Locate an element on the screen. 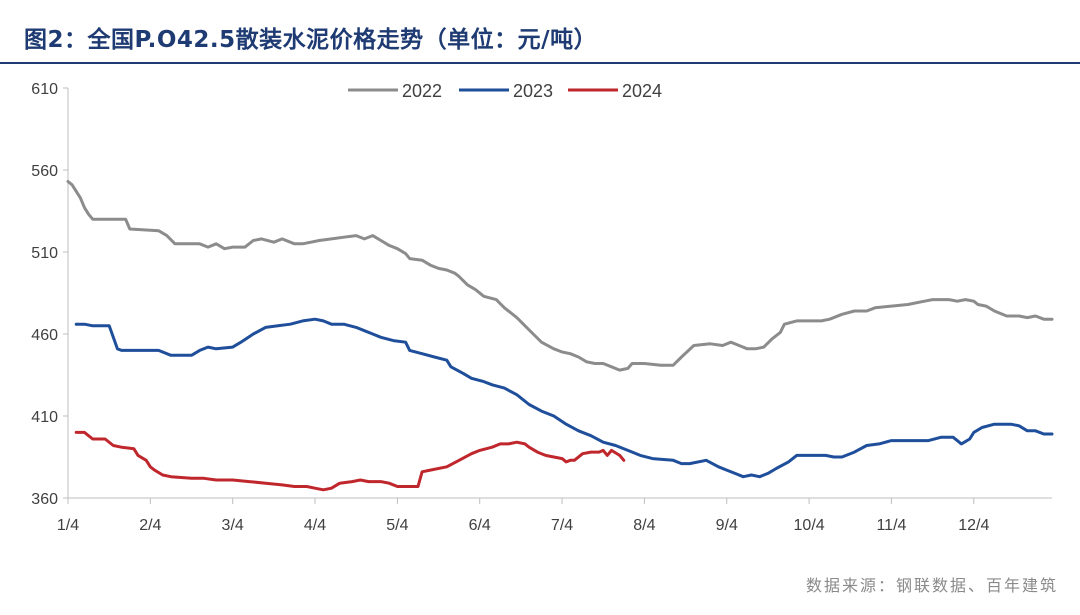 The height and width of the screenshot is (615, 1080). legend: 2022 2023 2024 is located at coordinates (505, 91).